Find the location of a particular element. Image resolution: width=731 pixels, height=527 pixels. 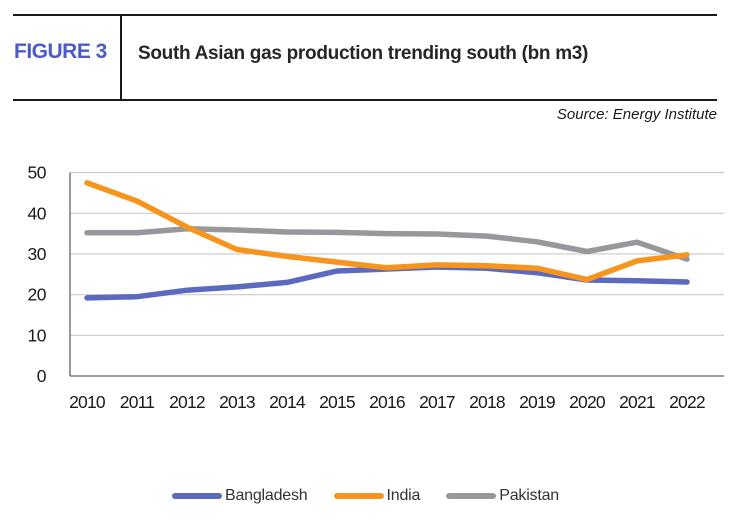

source-attribution: Source: Energy Institute is located at coordinates (636, 114).